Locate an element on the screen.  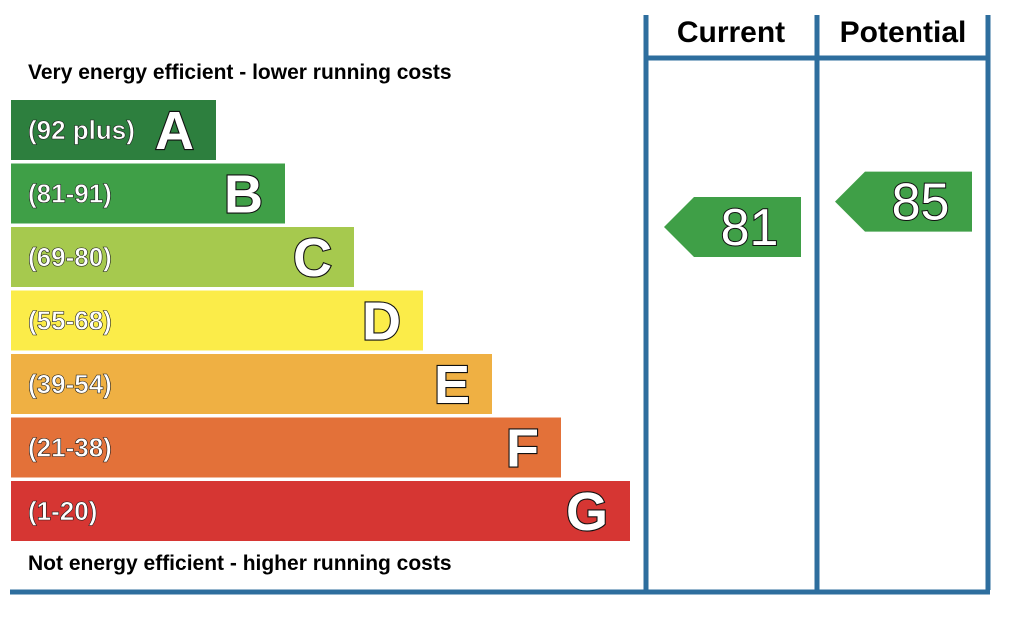
potential-rating-arrow is located at coordinates (903, 201).